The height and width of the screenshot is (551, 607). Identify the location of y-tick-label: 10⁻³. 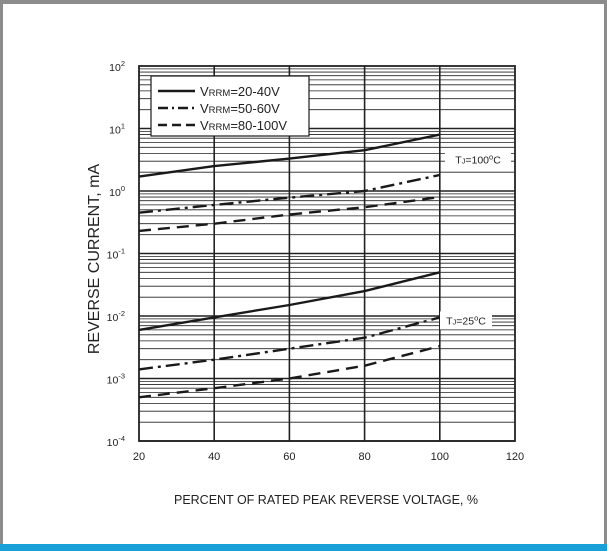
(116, 379).